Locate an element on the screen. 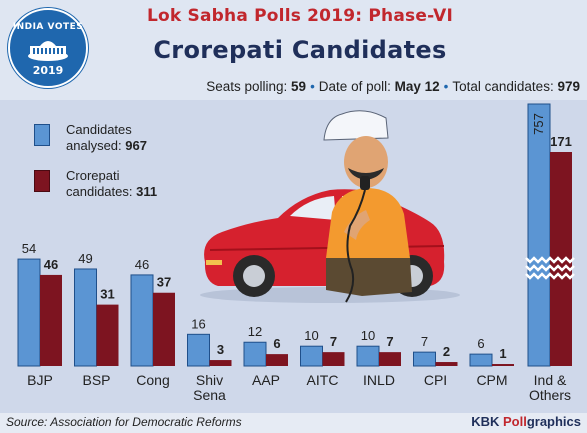 The image size is (587, 433). bar-crorepati-ind-others is located at coordinates (561, 259).